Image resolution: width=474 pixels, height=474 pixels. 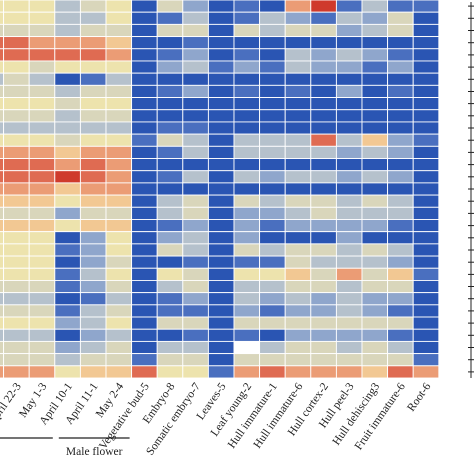 What do you see at coordinates (471, 189) in the screenshot?
I see `right-axis-ticks` at bounding box center [471, 189].